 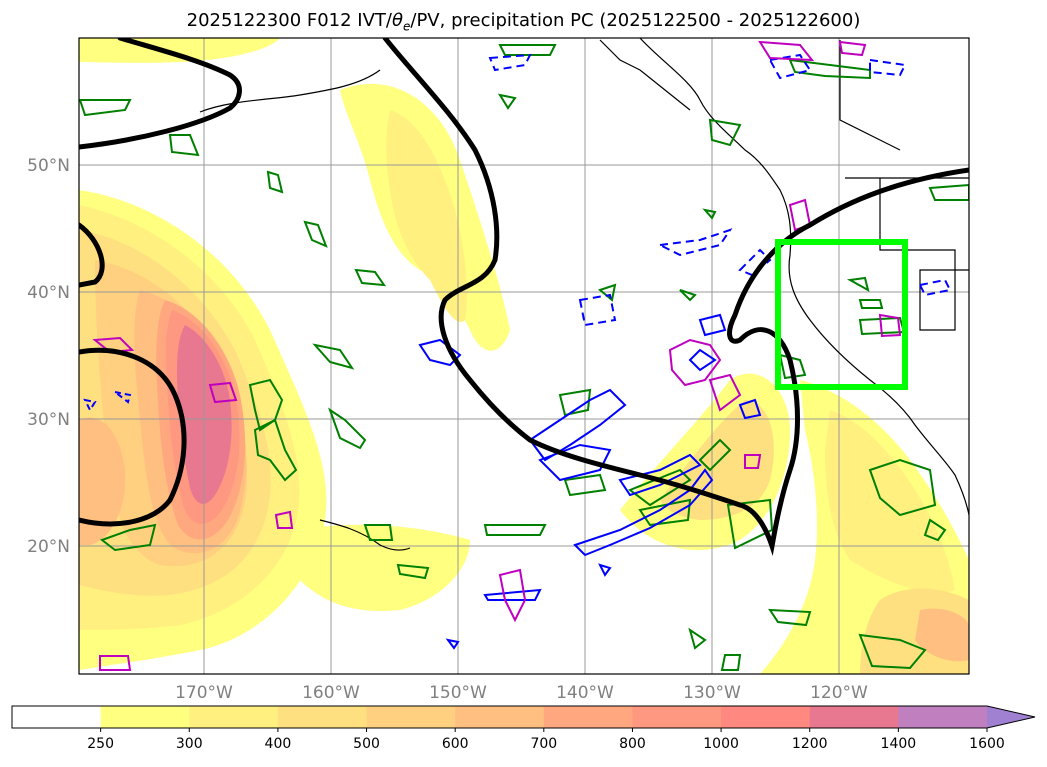 What do you see at coordinates (810, 744) in the screenshot?
I see `colorbar-tick-label: 1200` at bounding box center [810, 744].